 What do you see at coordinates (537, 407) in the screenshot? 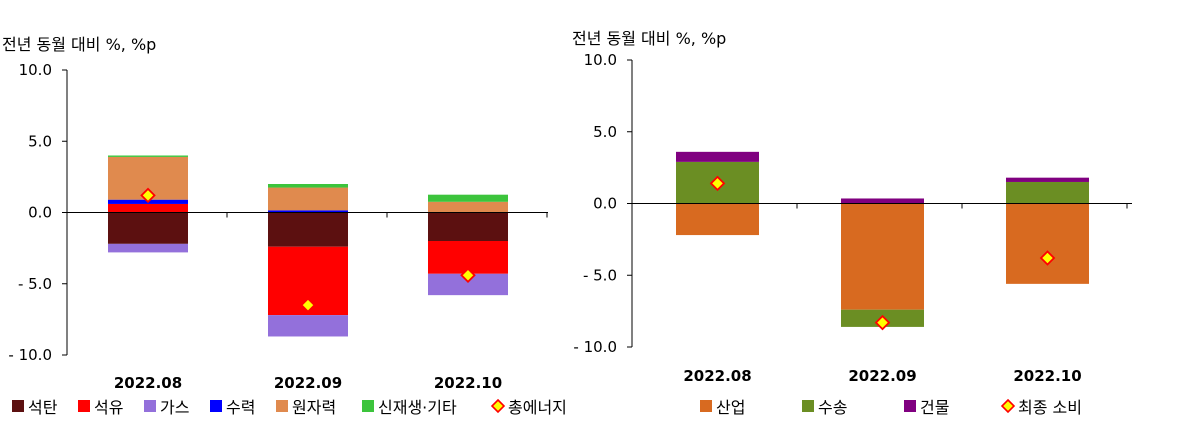
I see `legend-label: 총에너지` at bounding box center [537, 407].